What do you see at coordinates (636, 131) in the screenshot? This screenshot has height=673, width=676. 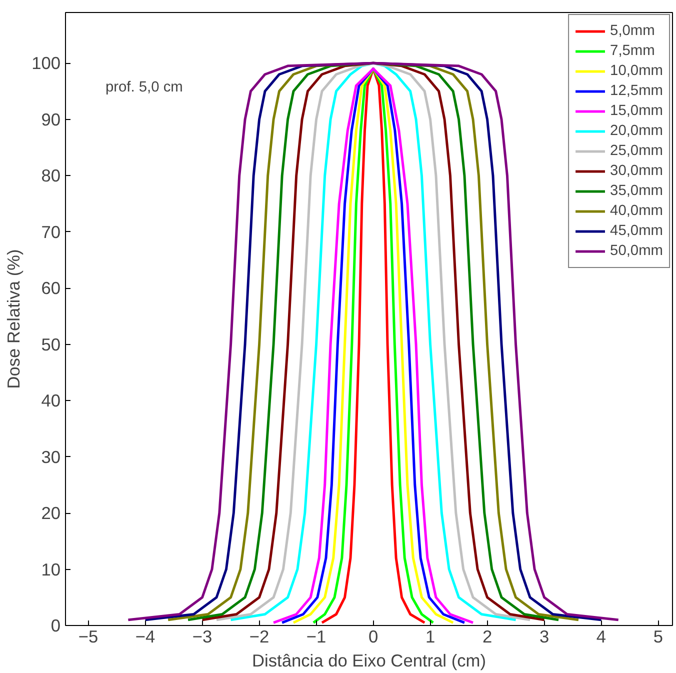 I see `legend-label: 20,0mm` at bounding box center [636, 131].